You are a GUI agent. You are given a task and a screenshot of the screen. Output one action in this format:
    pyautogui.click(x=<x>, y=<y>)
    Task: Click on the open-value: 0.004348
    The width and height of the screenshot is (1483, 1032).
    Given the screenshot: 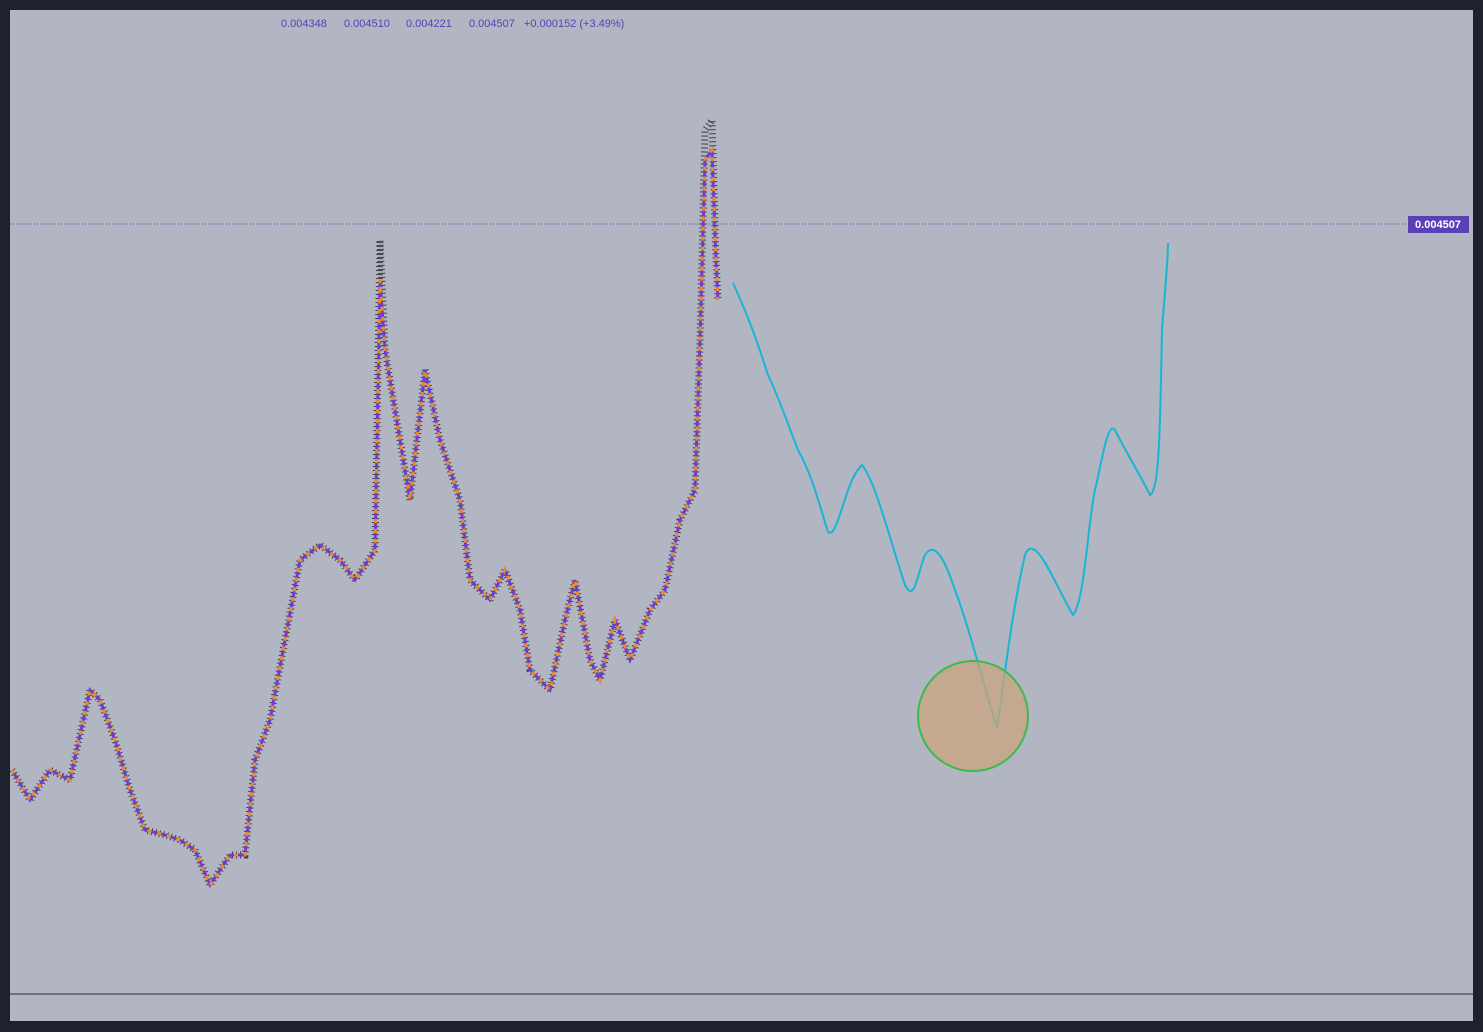 What is the action you would take?
    pyautogui.click(x=304, y=24)
    